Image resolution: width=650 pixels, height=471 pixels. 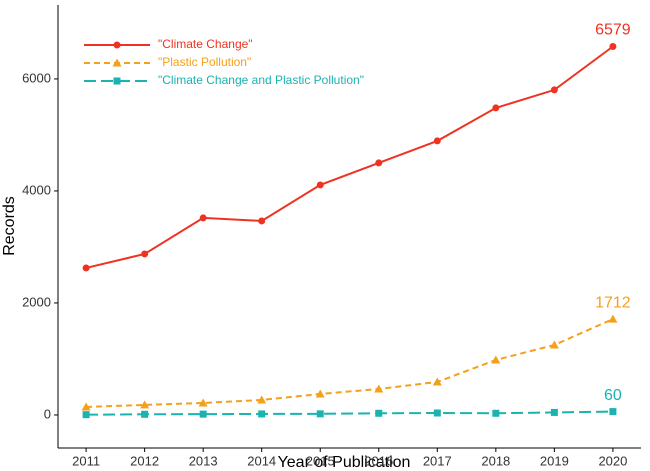 What do you see at coordinates (205, 44) in the screenshot?
I see `legend-label: "Climate Change"` at bounding box center [205, 44].